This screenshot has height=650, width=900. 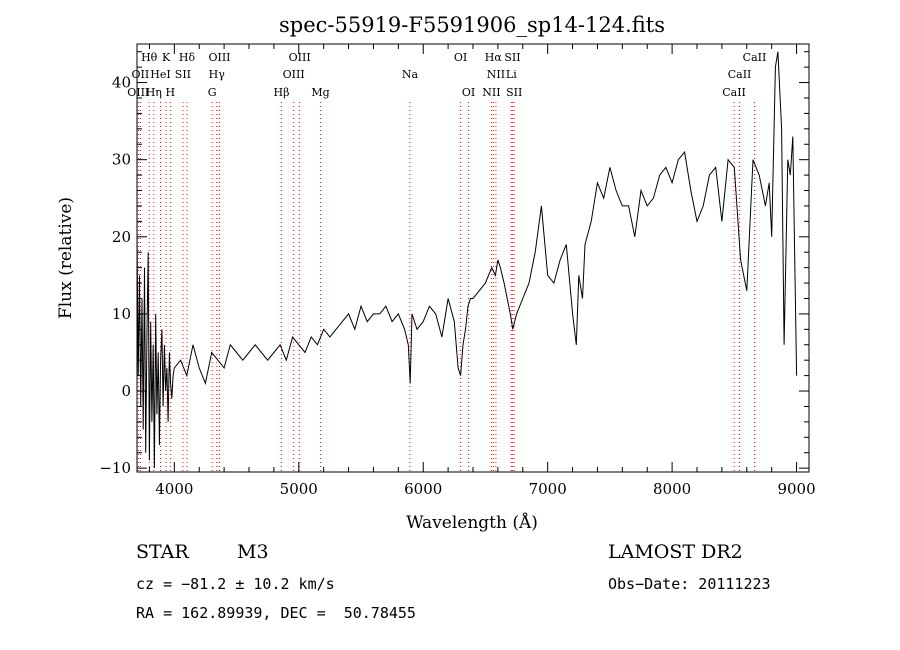 What do you see at coordinates (282, 92) in the screenshot?
I see `line-label: Hβ` at bounding box center [282, 92].